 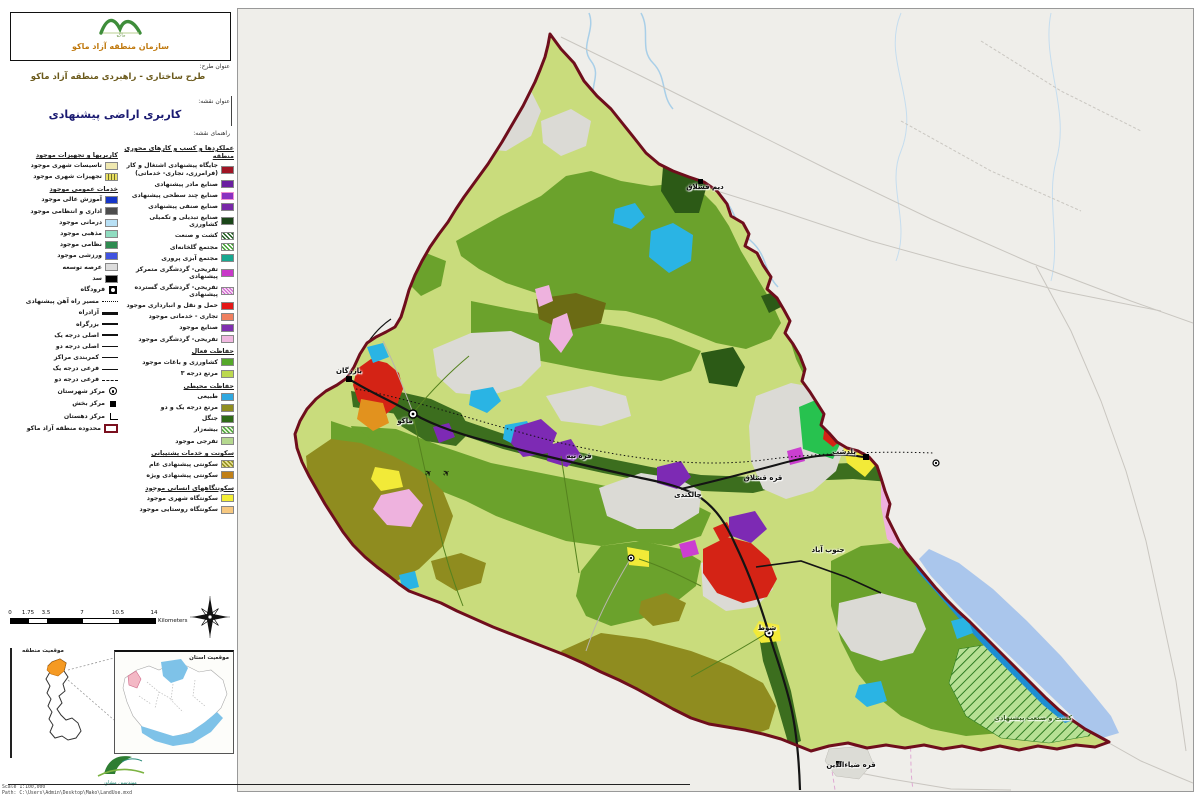 What do you see at coordinates (174, 671) in the screenshot?
I see `caspian-sea` at bounding box center [174, 671].